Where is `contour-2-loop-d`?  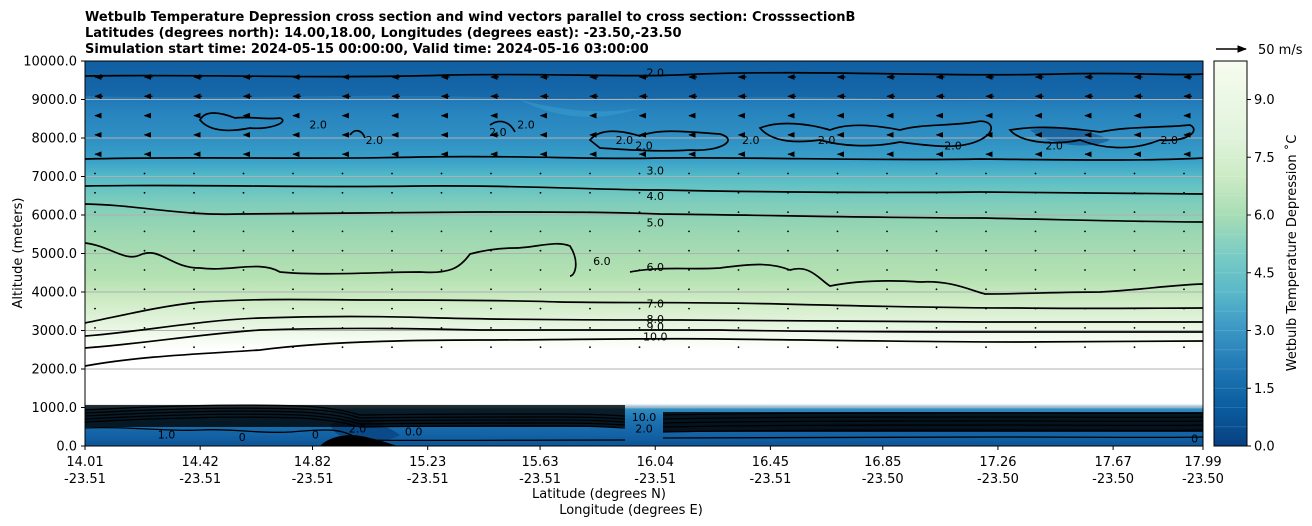
contour-2-loop-d is located at coordinates (1101, 136).